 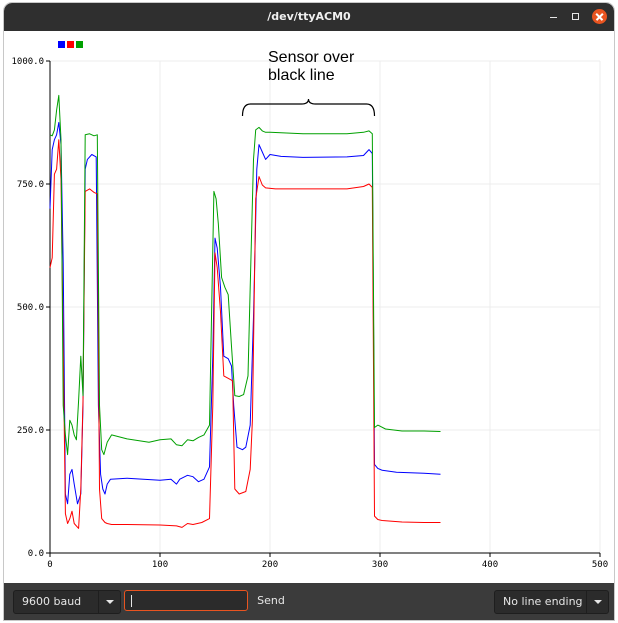 I want to click on y-tick-label: 500.0, so click(x=30, y=308).